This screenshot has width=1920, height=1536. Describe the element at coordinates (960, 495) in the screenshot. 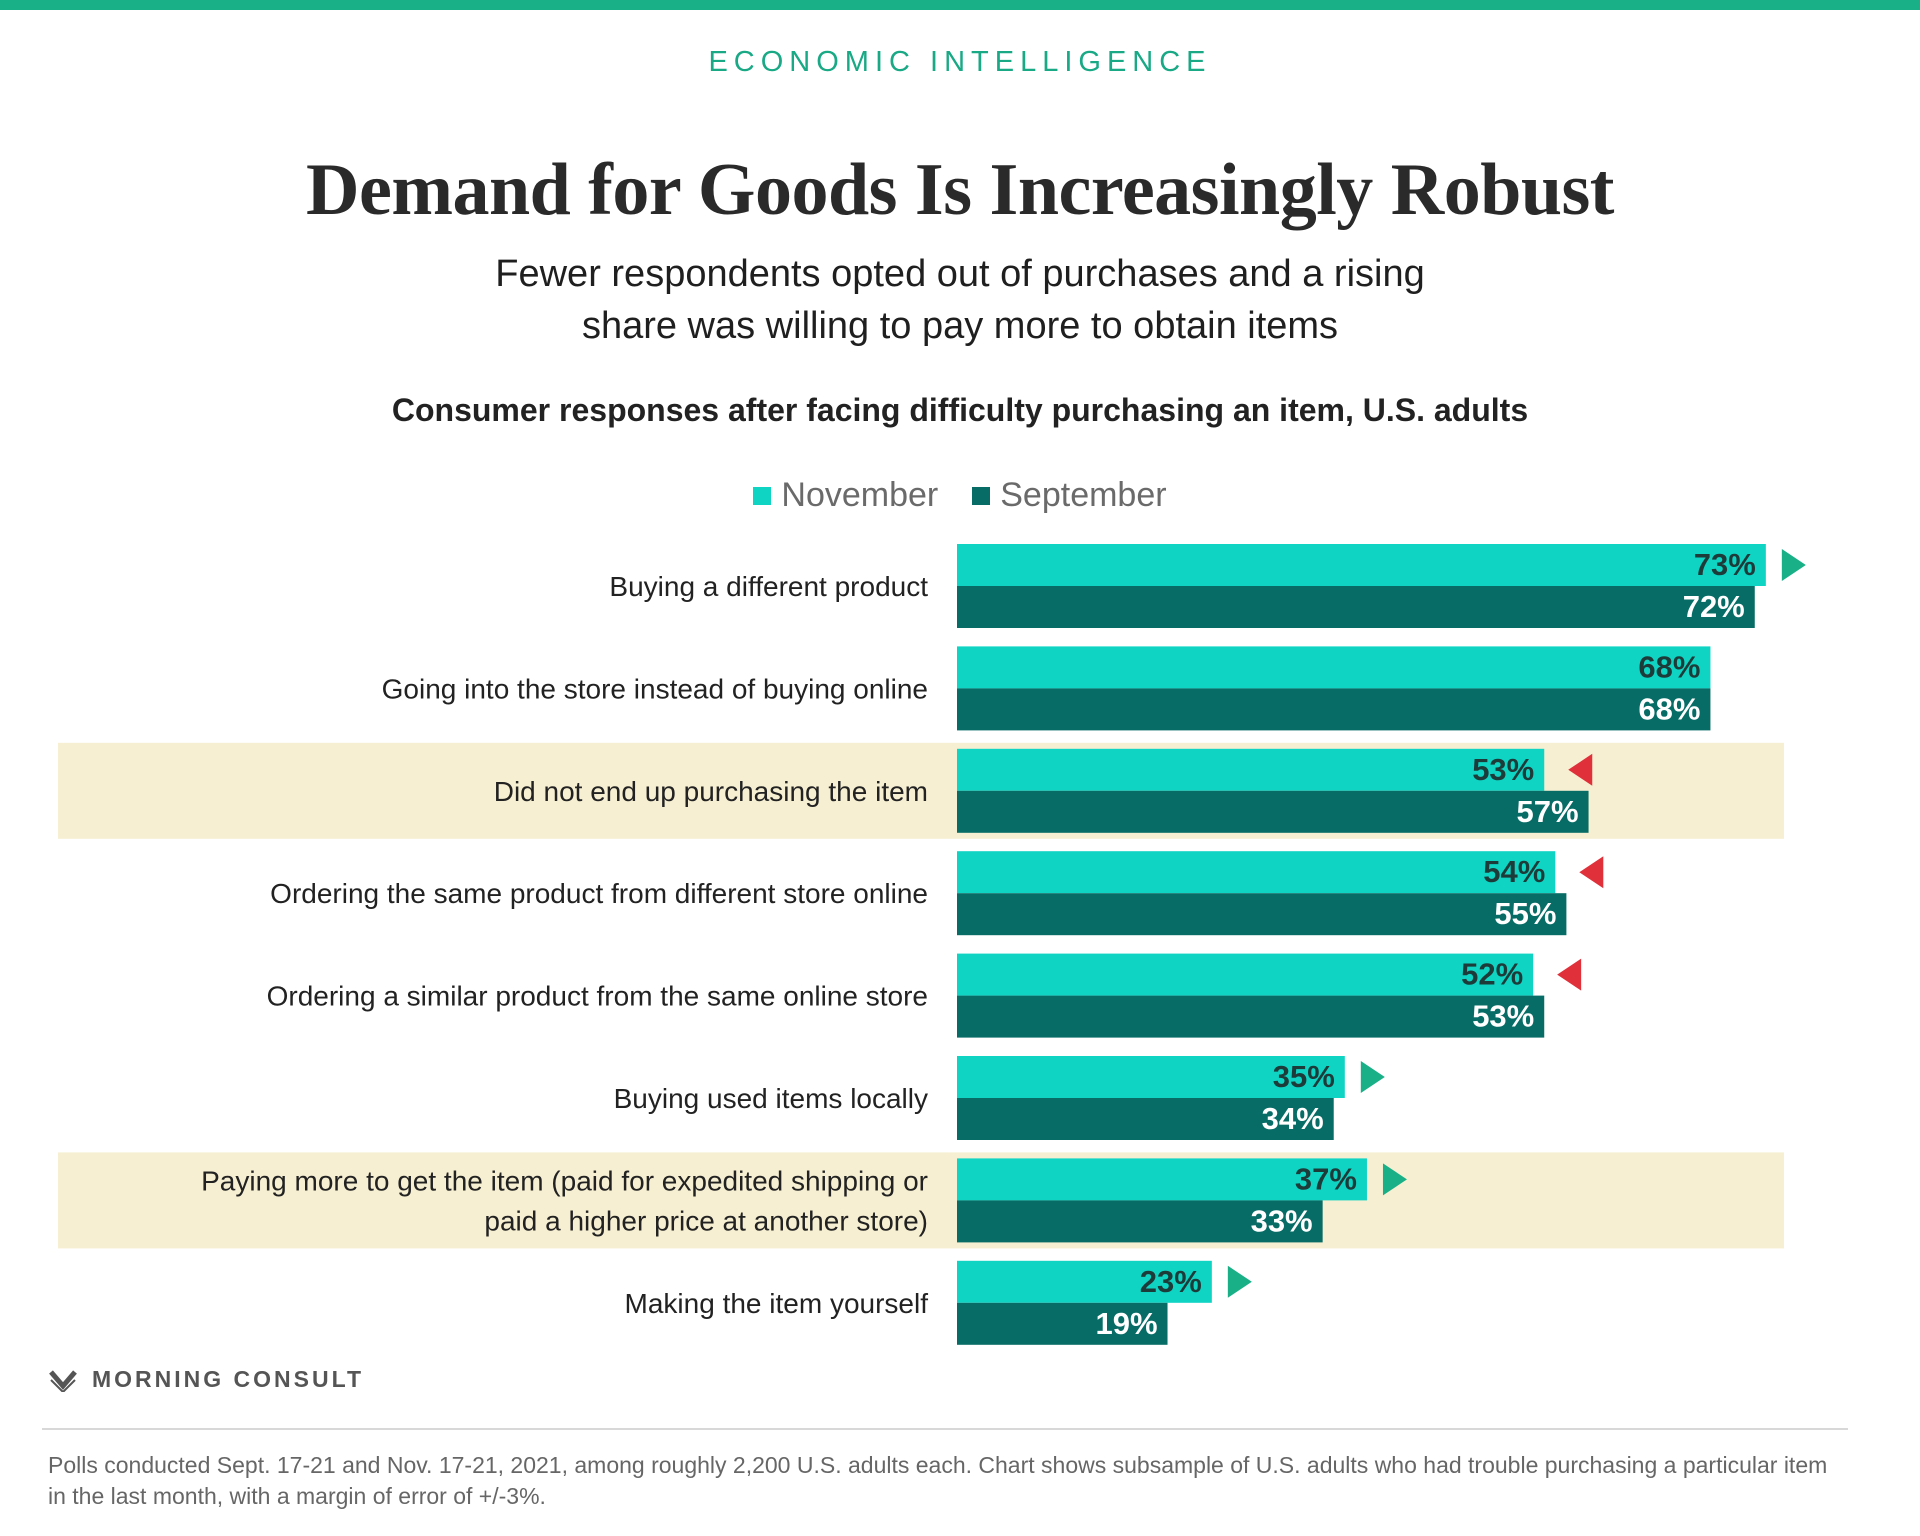

I see `chart-legend: November September` at that location.